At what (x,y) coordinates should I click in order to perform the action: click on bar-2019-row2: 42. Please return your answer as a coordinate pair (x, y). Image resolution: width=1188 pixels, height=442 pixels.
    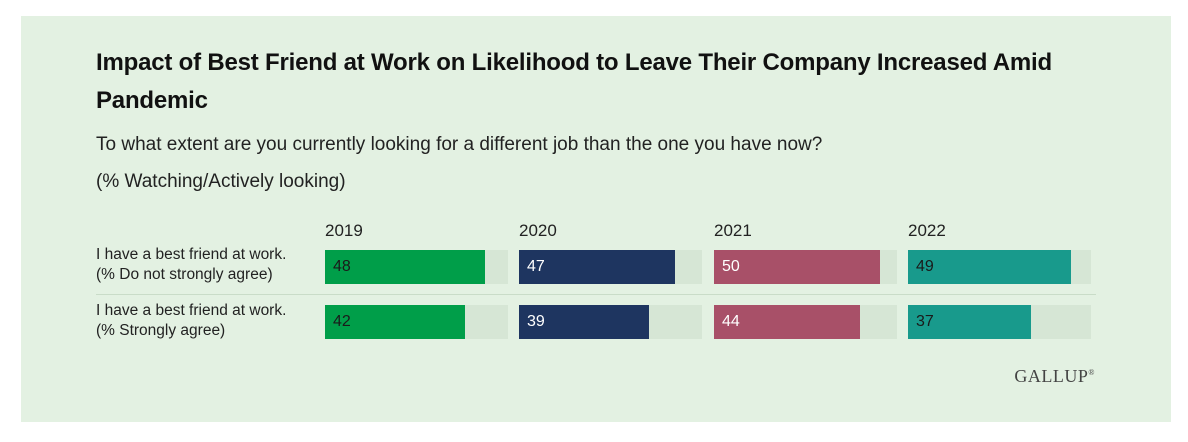
    Looking at the image, I should click on (395, 322).